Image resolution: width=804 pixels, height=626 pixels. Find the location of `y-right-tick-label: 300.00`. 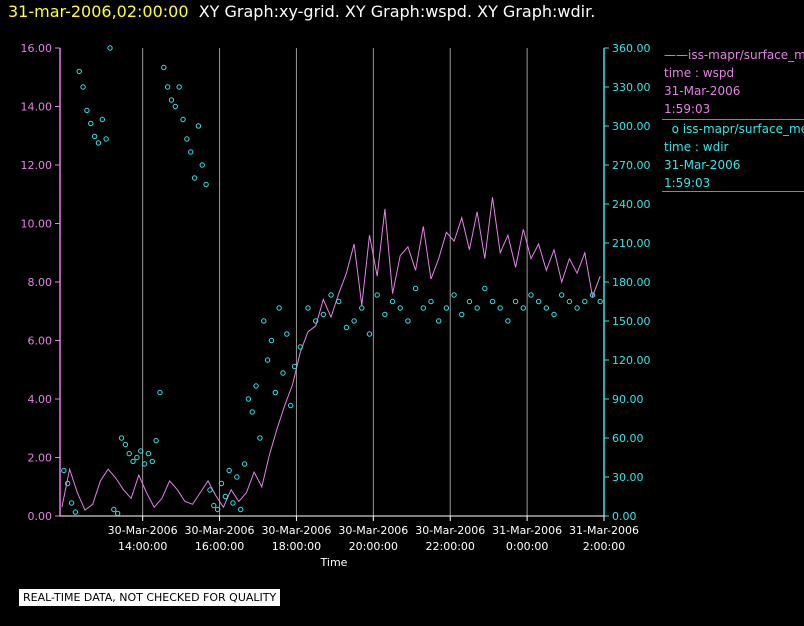

y-right-tick-label: 300.00 is located at coordinates (631, 126).